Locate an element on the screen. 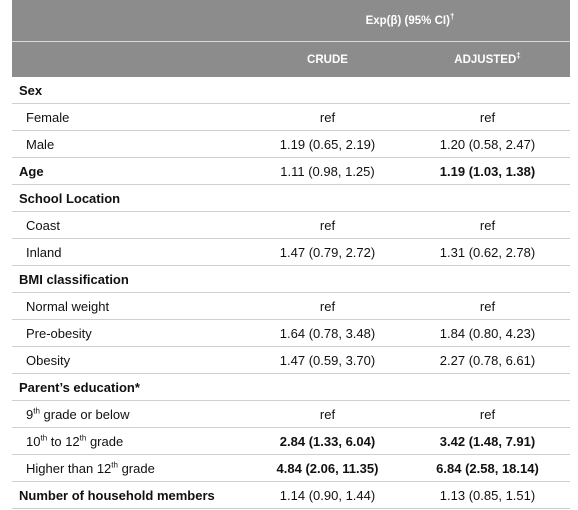 This screenshot has width=578, height=510. row-label: Sex is located at coordinates (131, 90).